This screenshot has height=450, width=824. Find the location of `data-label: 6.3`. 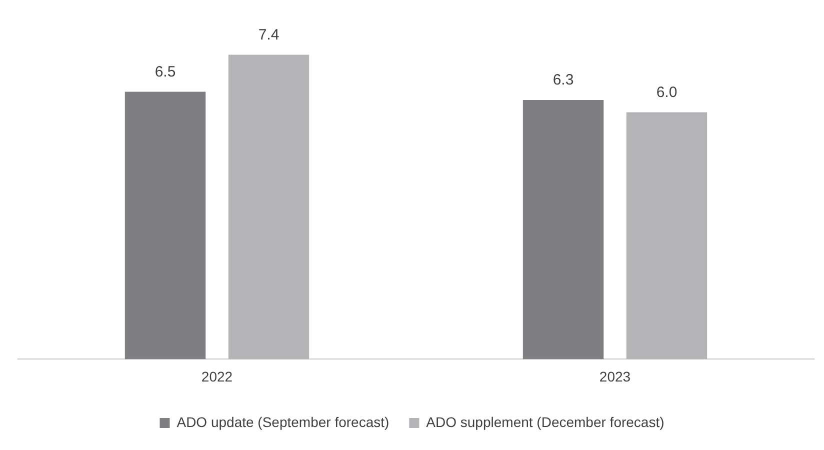

data-label: 6.3 is located at coordinates (563, 80).